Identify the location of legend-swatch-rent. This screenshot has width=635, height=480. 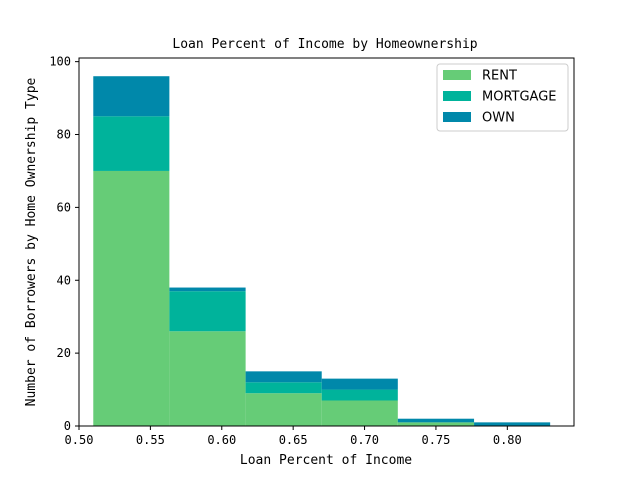
(457, 75).